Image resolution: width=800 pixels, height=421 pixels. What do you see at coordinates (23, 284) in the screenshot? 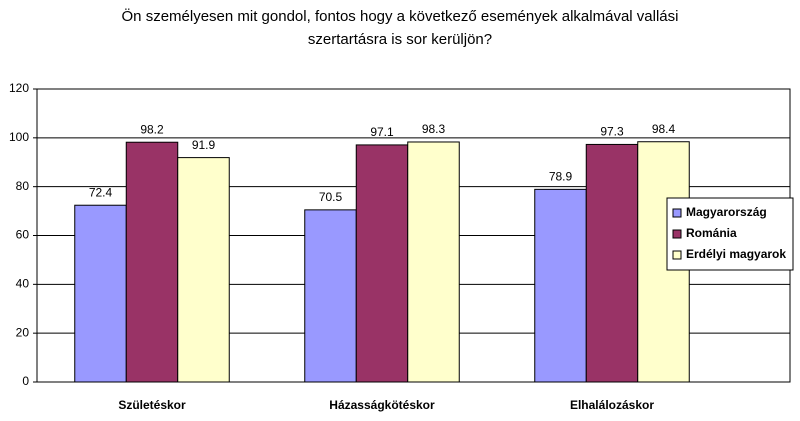
I see `y-tick-label: 40` at bounding box center [23, 284].